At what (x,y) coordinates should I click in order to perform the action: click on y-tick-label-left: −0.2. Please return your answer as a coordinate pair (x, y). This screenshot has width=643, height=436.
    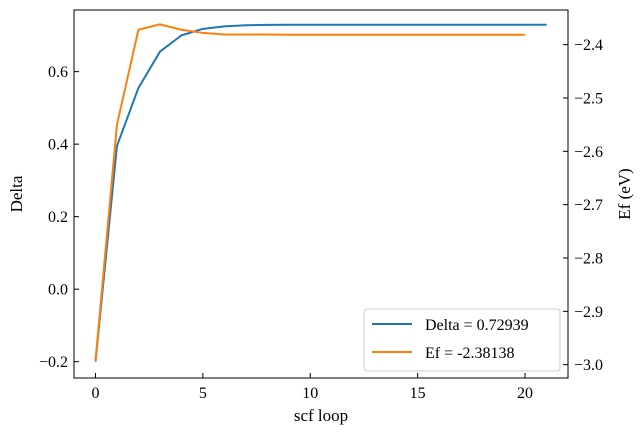
    Looking at the image, I should click on (53, 362).